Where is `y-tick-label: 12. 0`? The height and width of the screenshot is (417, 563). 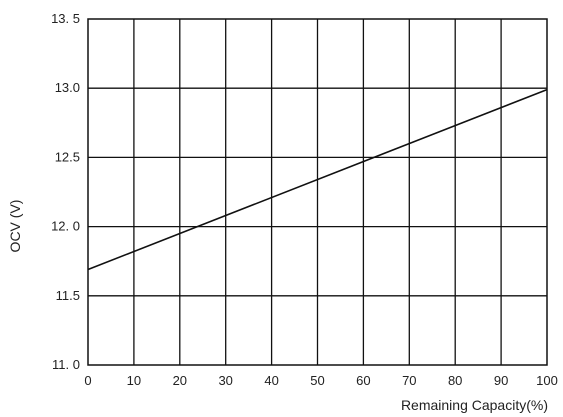 y-tick-label: 12. 0 is located at coordinates (65, 226).